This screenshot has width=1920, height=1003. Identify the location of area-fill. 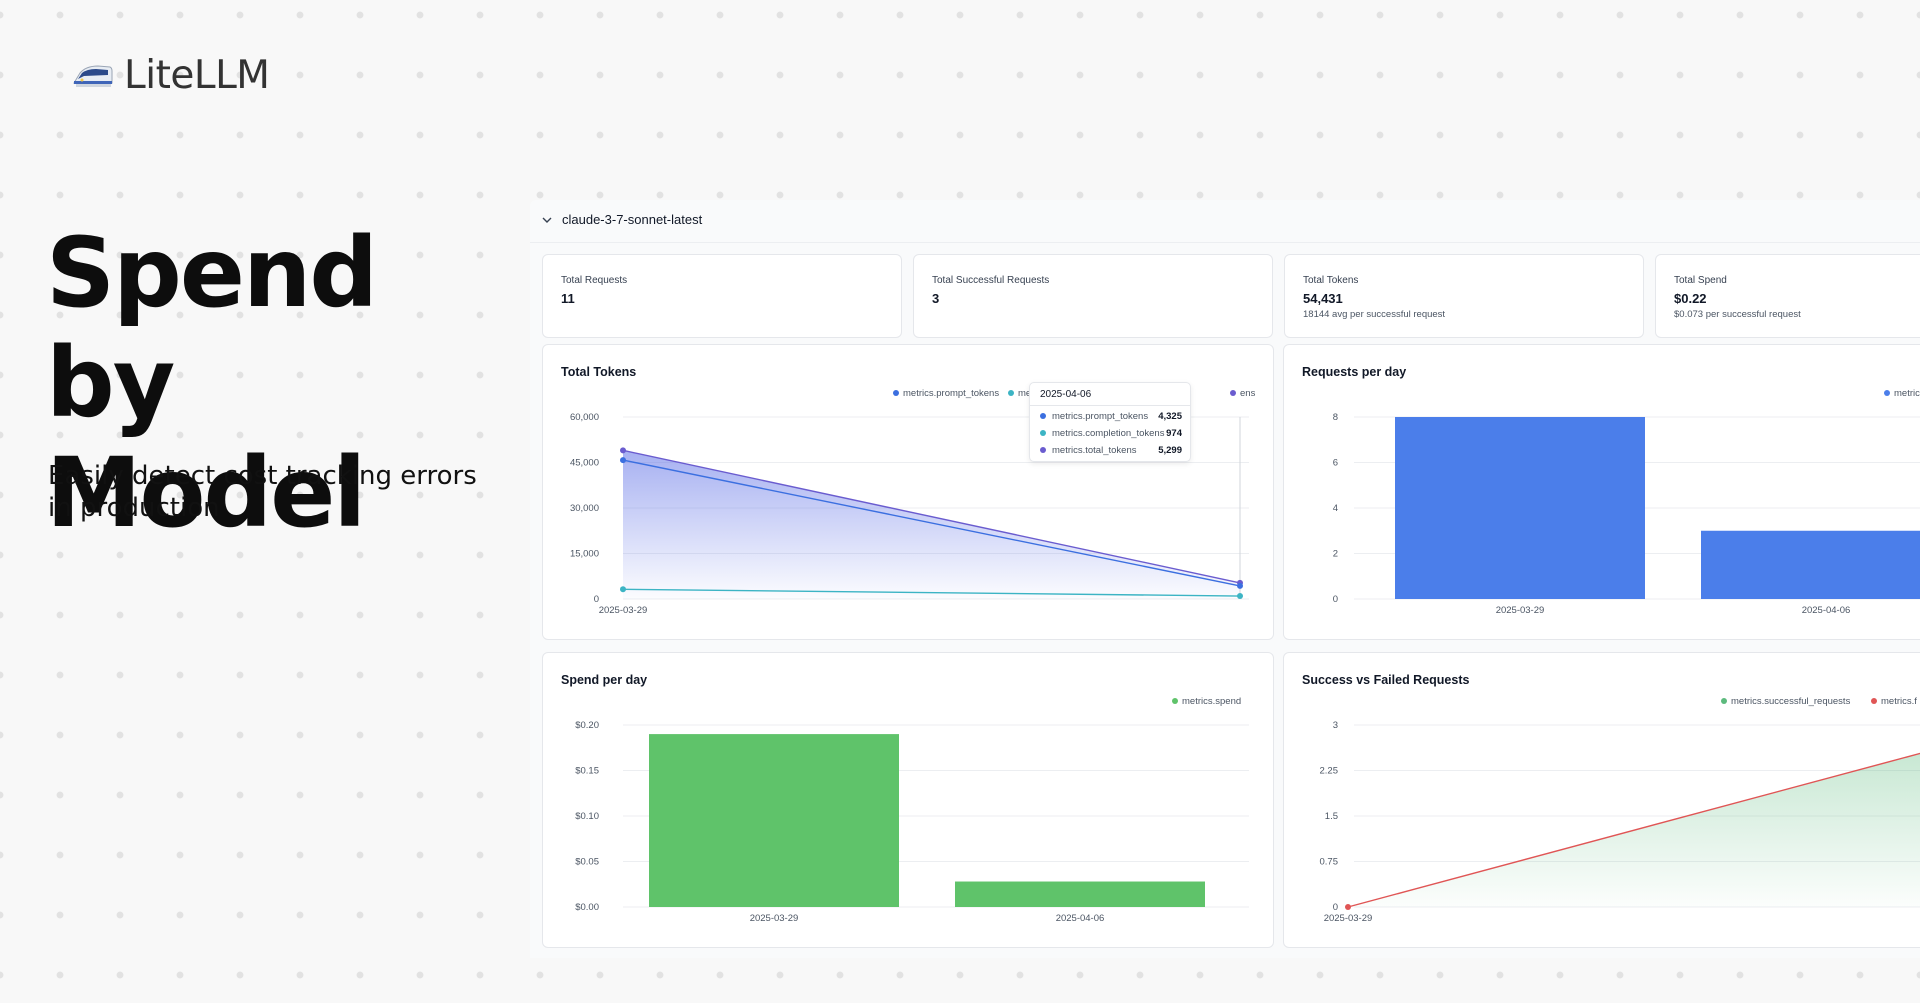
(931, 524).